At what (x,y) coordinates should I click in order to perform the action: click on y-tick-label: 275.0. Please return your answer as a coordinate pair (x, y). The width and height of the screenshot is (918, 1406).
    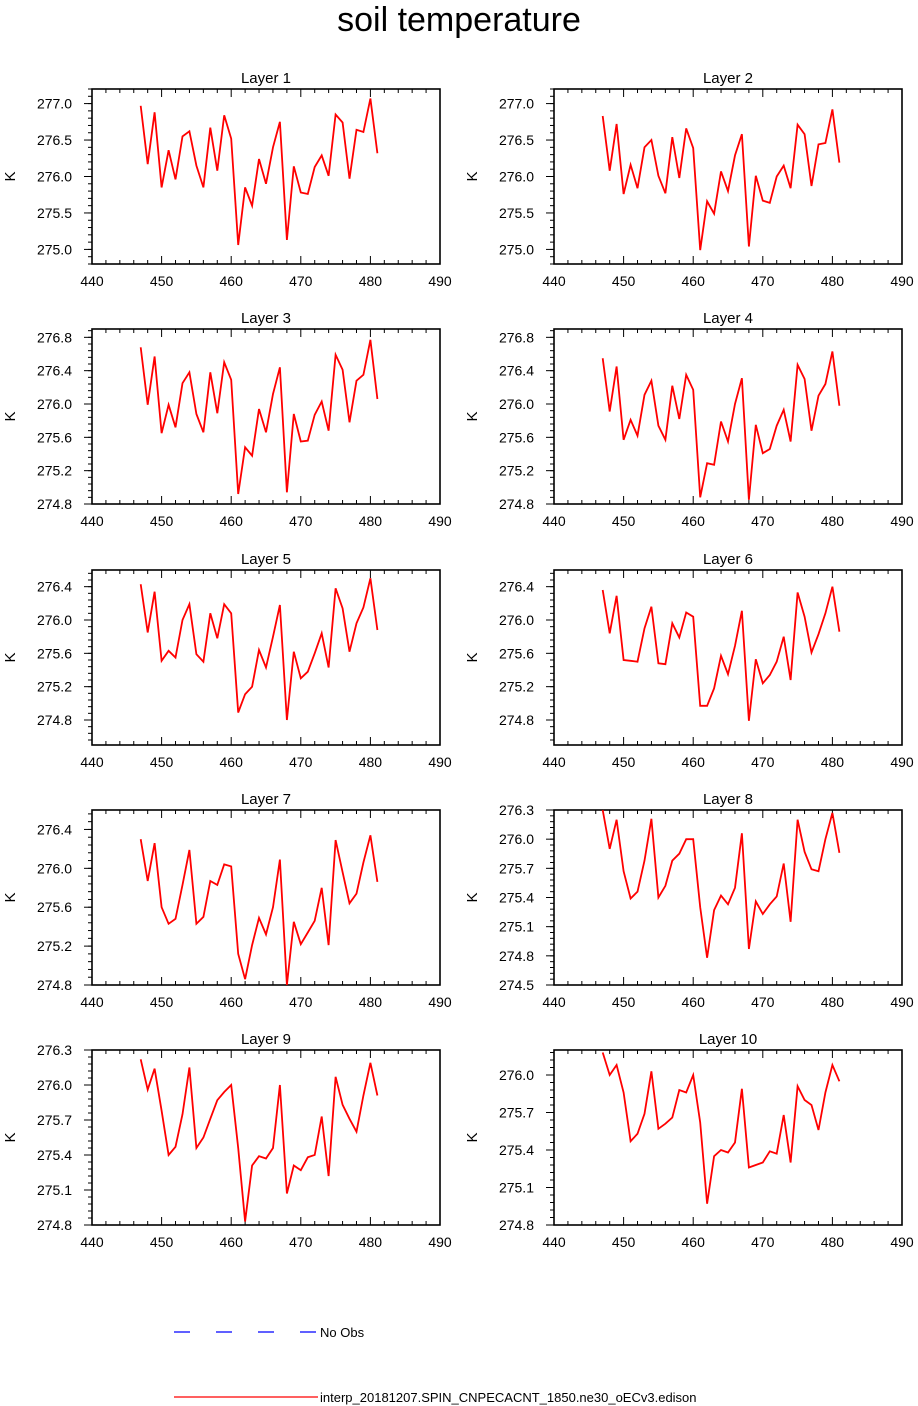
    Looking at the image, I should click on (516, 249).